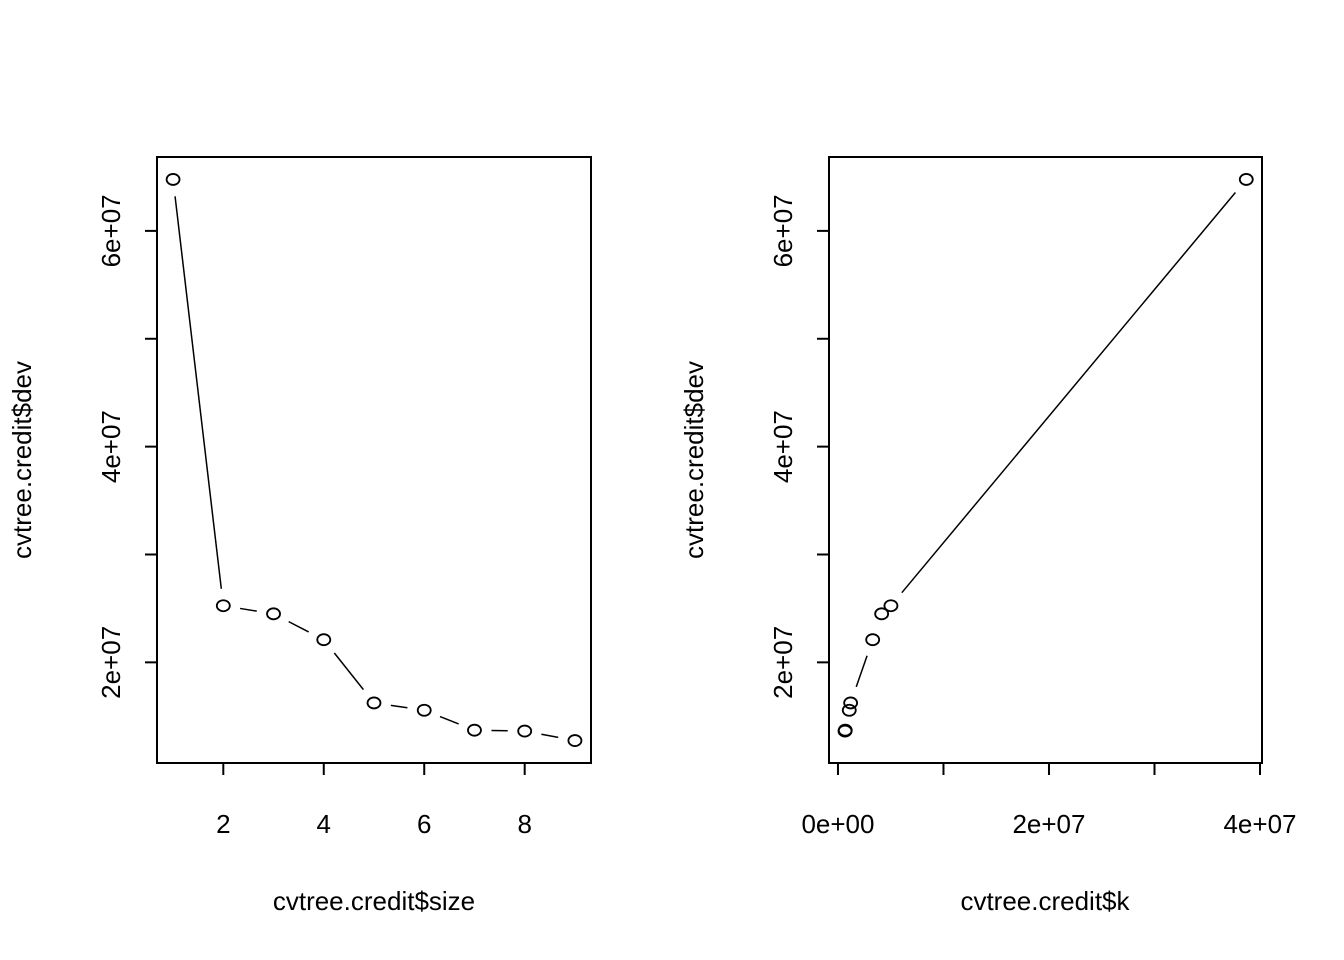  What do you see at coordinates (1045, 901) in the screenshot?
I see `x-axis-label: cvtree.credit$k` at bounding box center [1045, 901].